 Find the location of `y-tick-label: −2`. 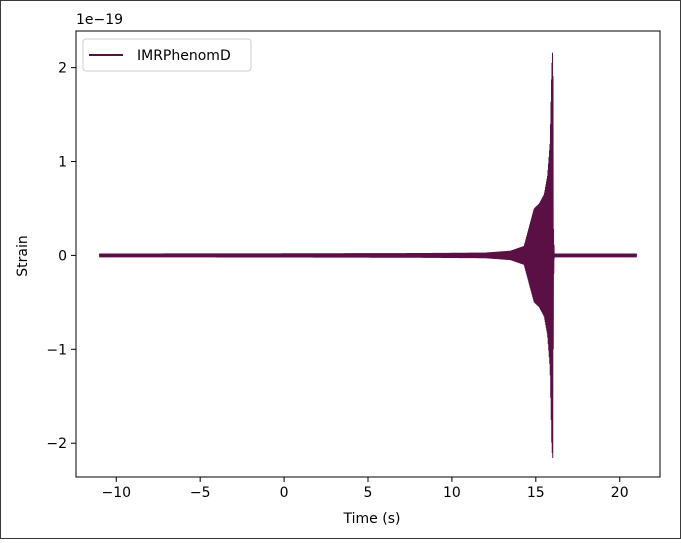

y-tick-label: −2 is located at coordinates (56, 444).